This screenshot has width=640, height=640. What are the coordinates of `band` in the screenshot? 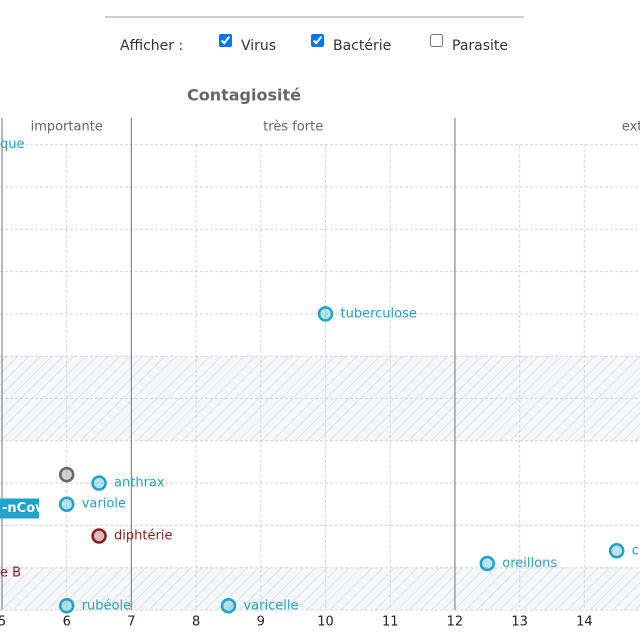 It's located at (320, 588).